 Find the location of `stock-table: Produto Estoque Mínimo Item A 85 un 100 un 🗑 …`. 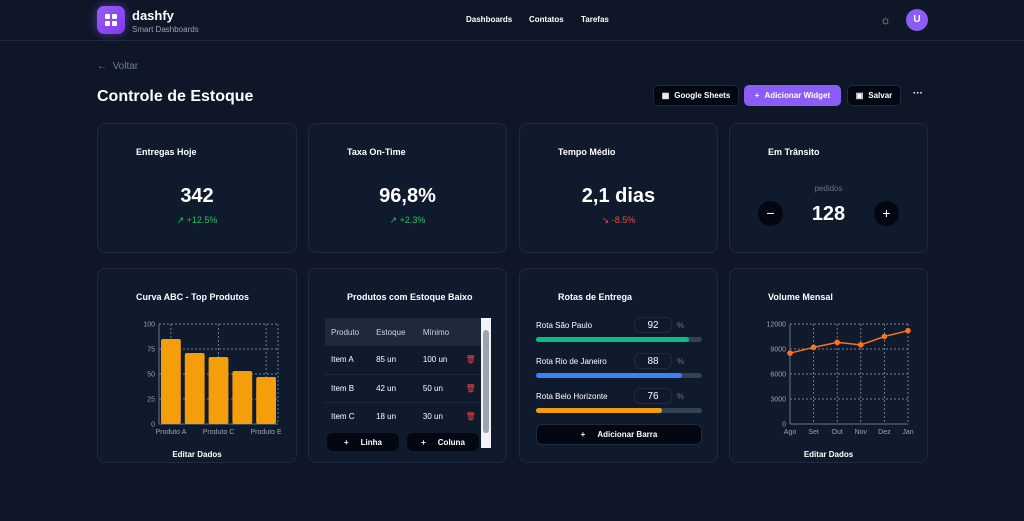

stock-table: Produto Estoque Mínimo Item A 85 un 100 un 🗑 … is located at coordinates (403, 374).